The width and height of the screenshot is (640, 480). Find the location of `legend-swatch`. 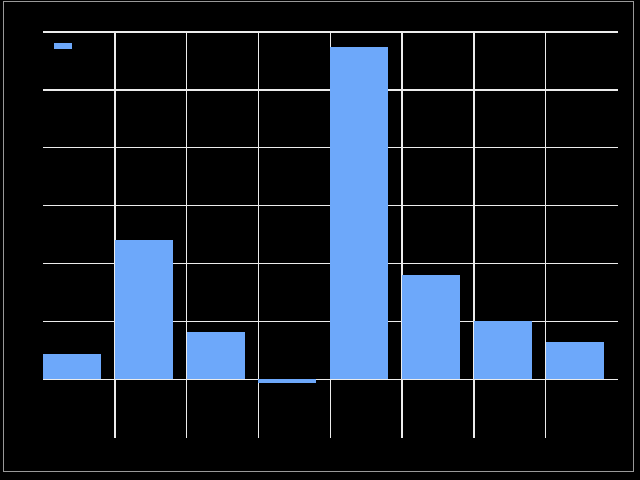

legend-swatch is located at coordinates (63, 46).